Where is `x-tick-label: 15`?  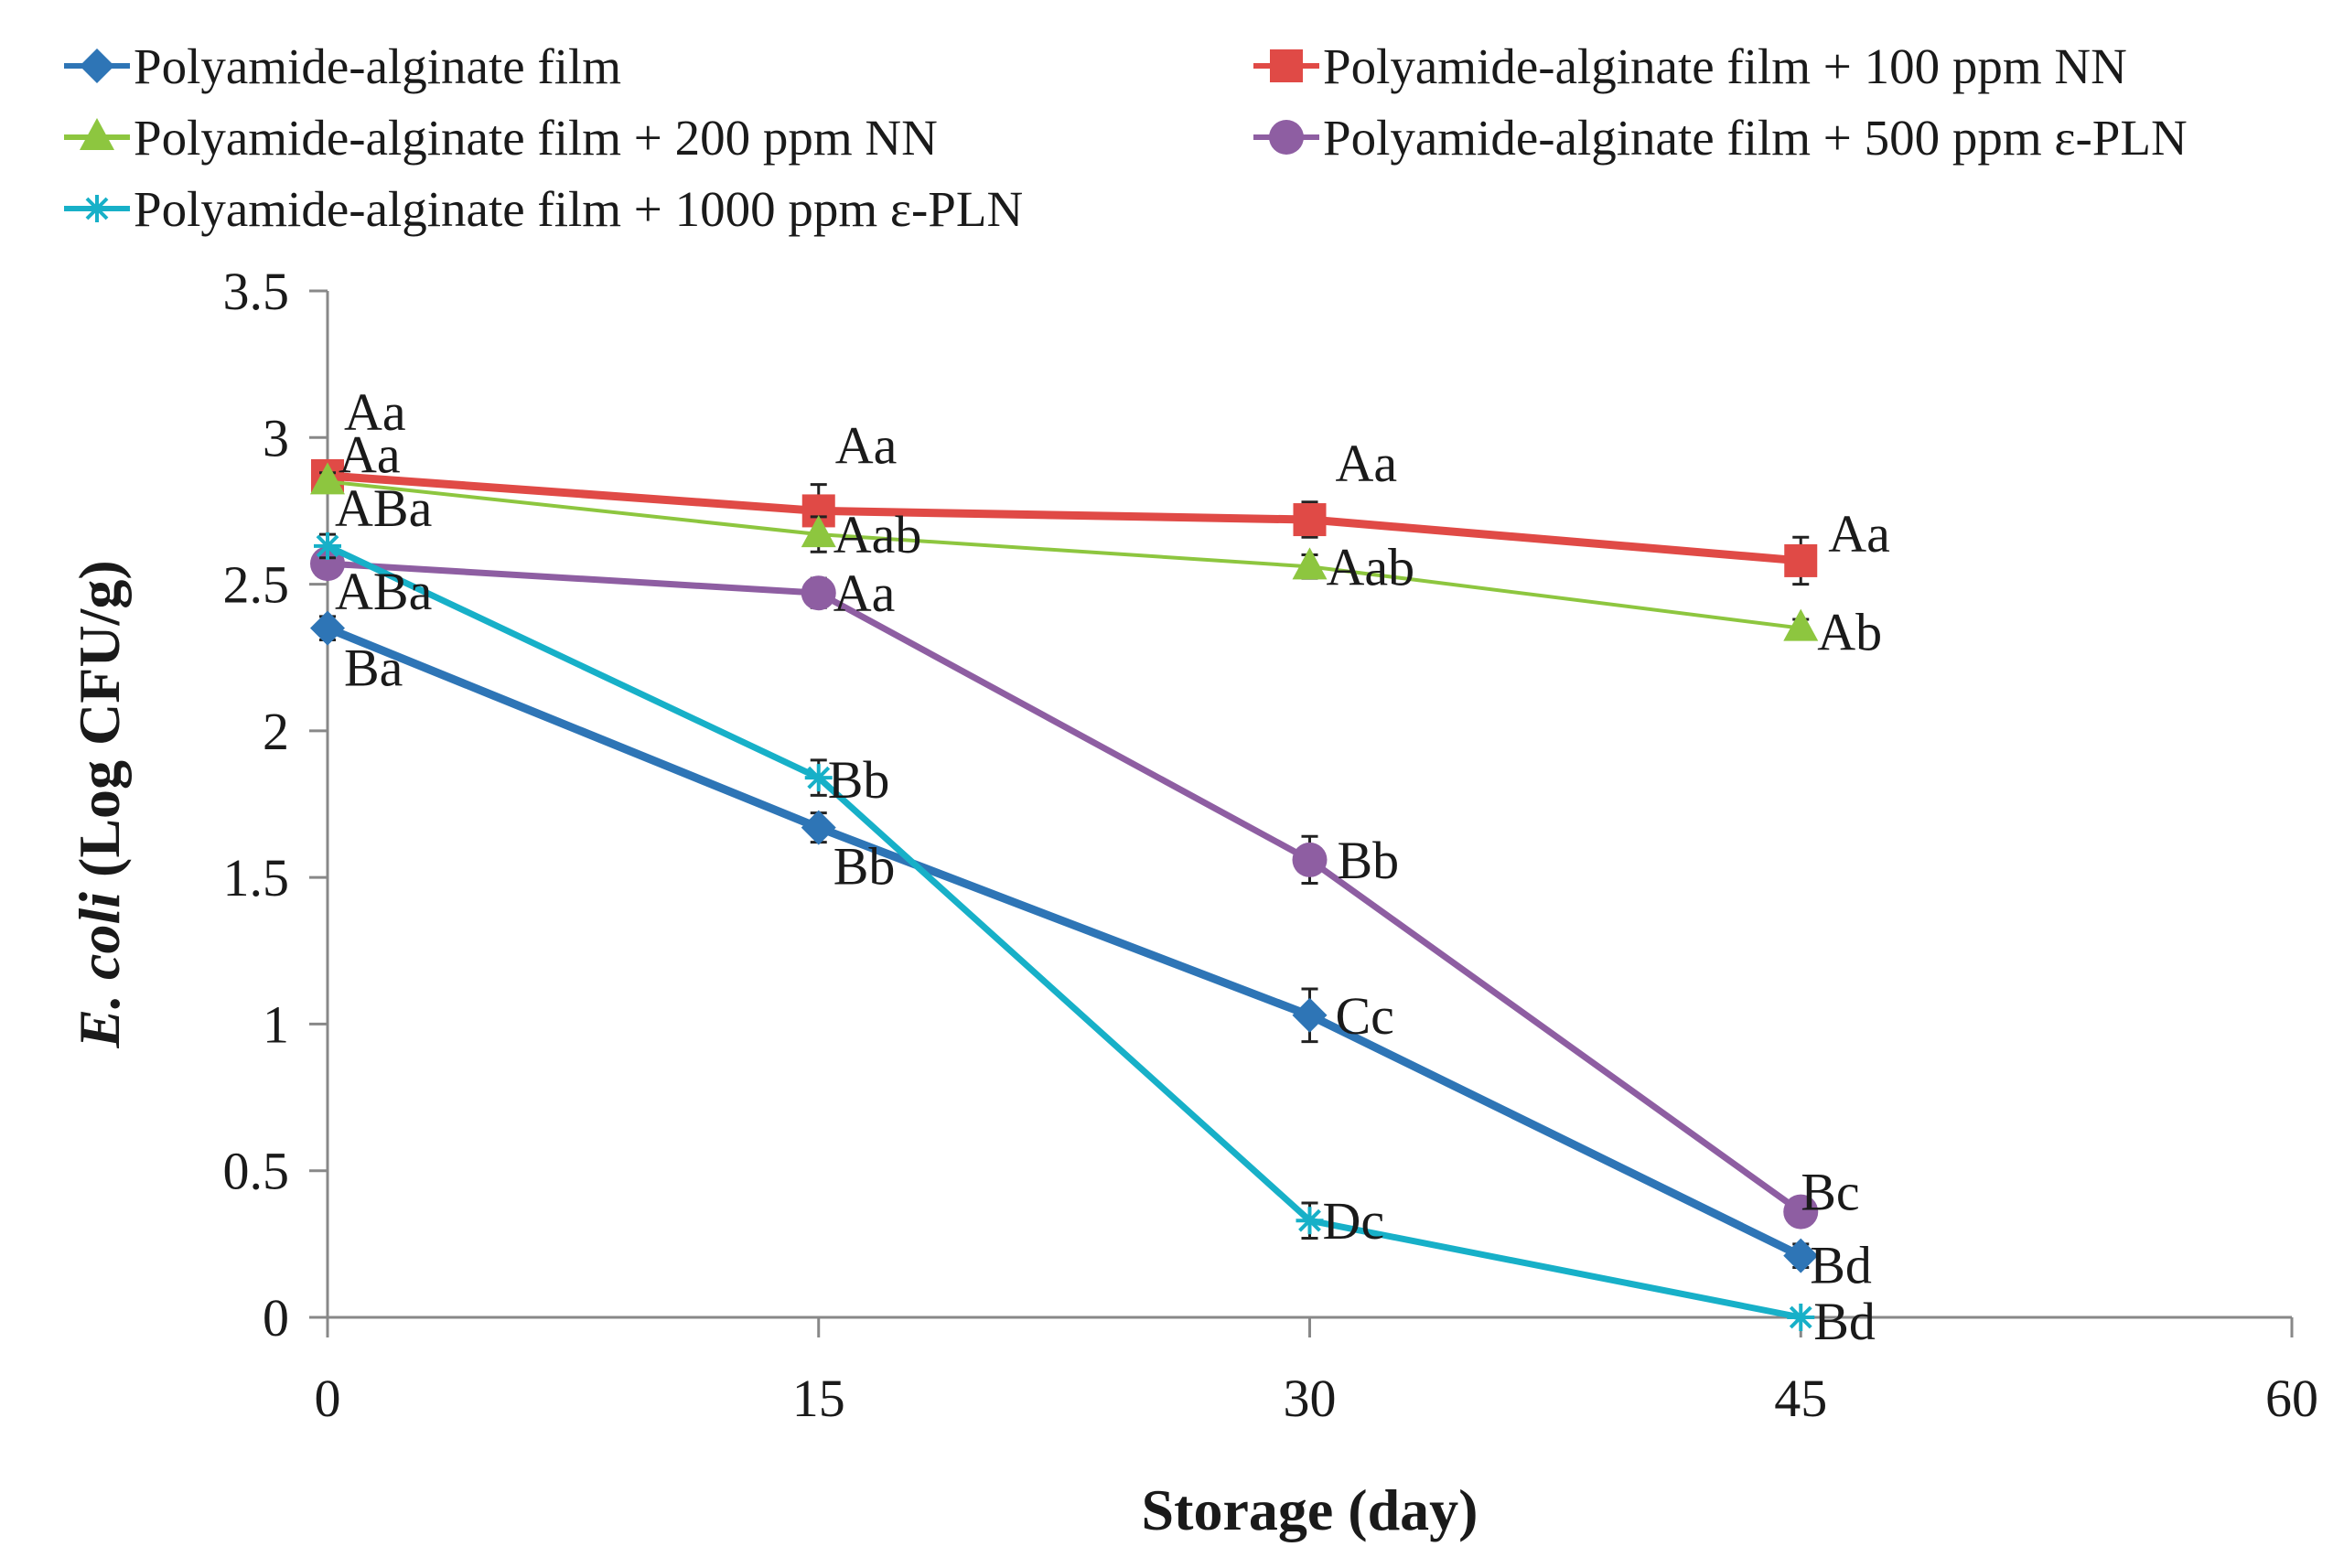
x-tick-label: 15 is located at coordinates (819, 1398).